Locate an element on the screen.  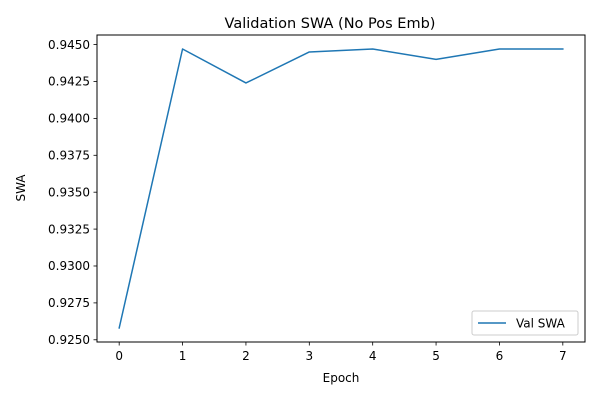
legend-label: Val SWA is located at coordinates (541, 324).